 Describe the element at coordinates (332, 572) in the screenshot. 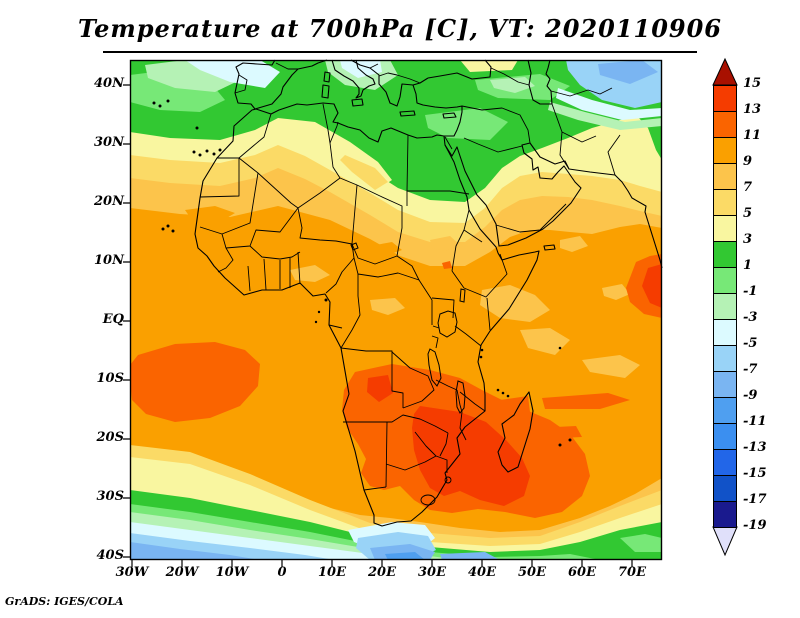

I see `x-axis-label: 10E` at that location.